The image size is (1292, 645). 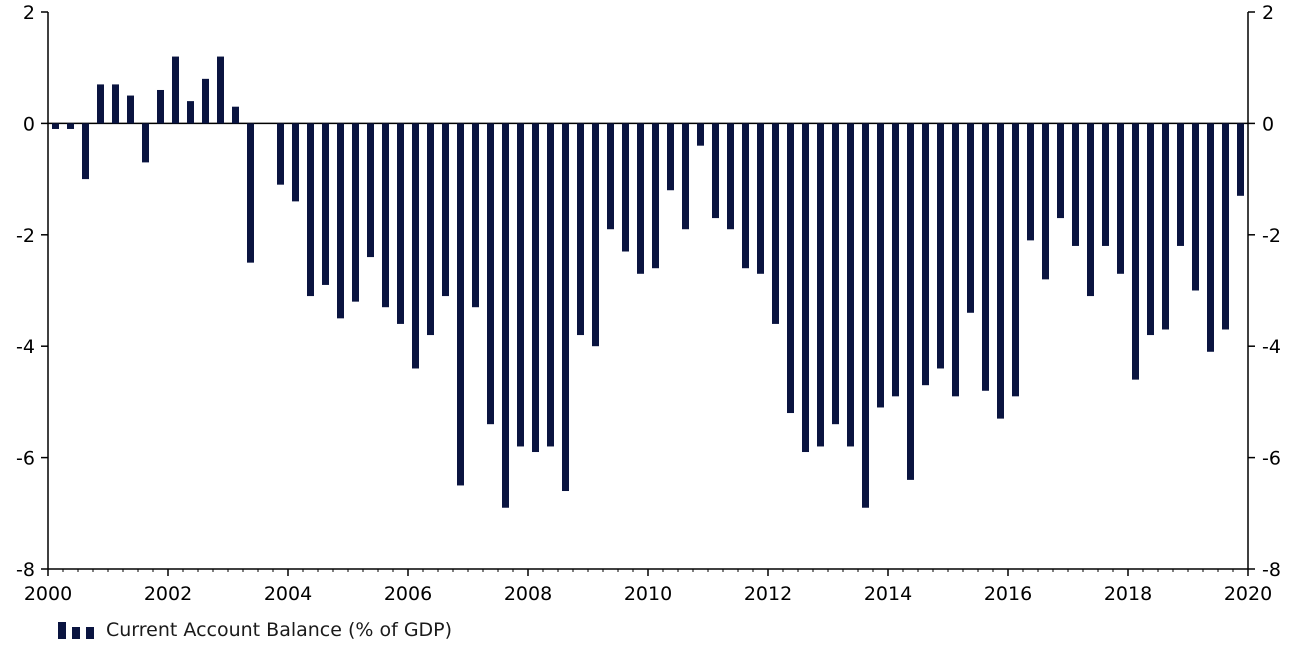 What do you see at coordinates (279, 630) in the screenshot?
I see `legend-label: Current Account Balance (% of GDP)` at bounding box center [279, 630].